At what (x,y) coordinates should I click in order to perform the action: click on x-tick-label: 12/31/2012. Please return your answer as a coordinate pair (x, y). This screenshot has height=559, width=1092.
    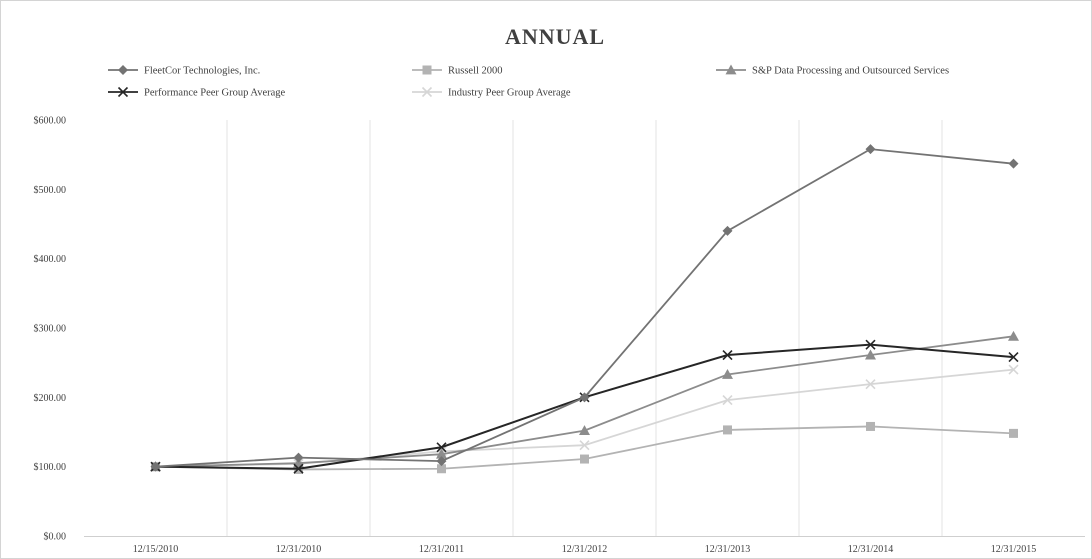
    Looking at the image, I should click on (585, 549).